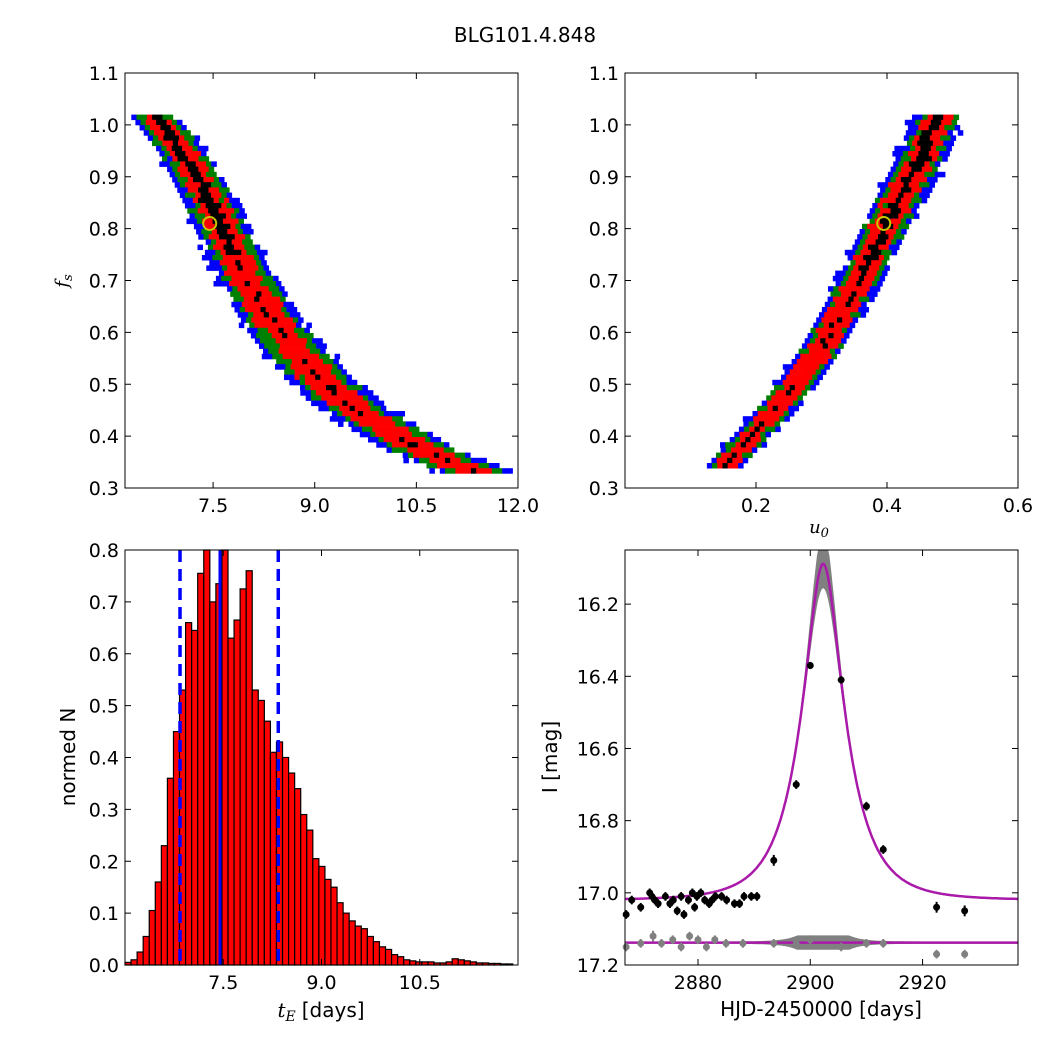 The image size is (1050, 1050). Describe the element at coordinates (965, 911) in the screenshot. I see `p4-data-point` at that location.